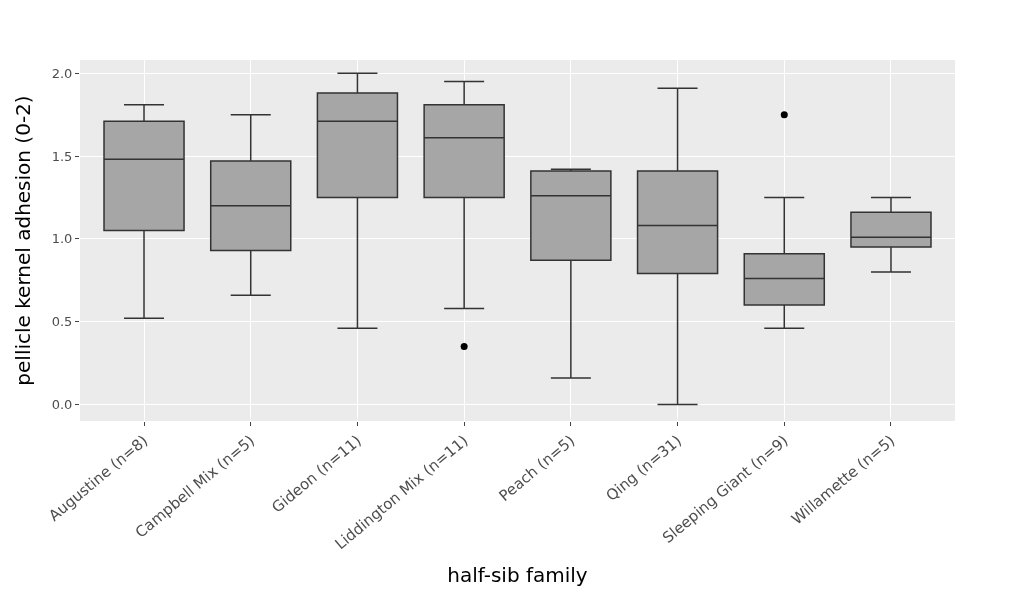 The image size is (1015, 594). What do you see at coordinates (62, 322) in the screenshot?
I see `y-tick-label: 0.5` at bounding box center [62, 322].